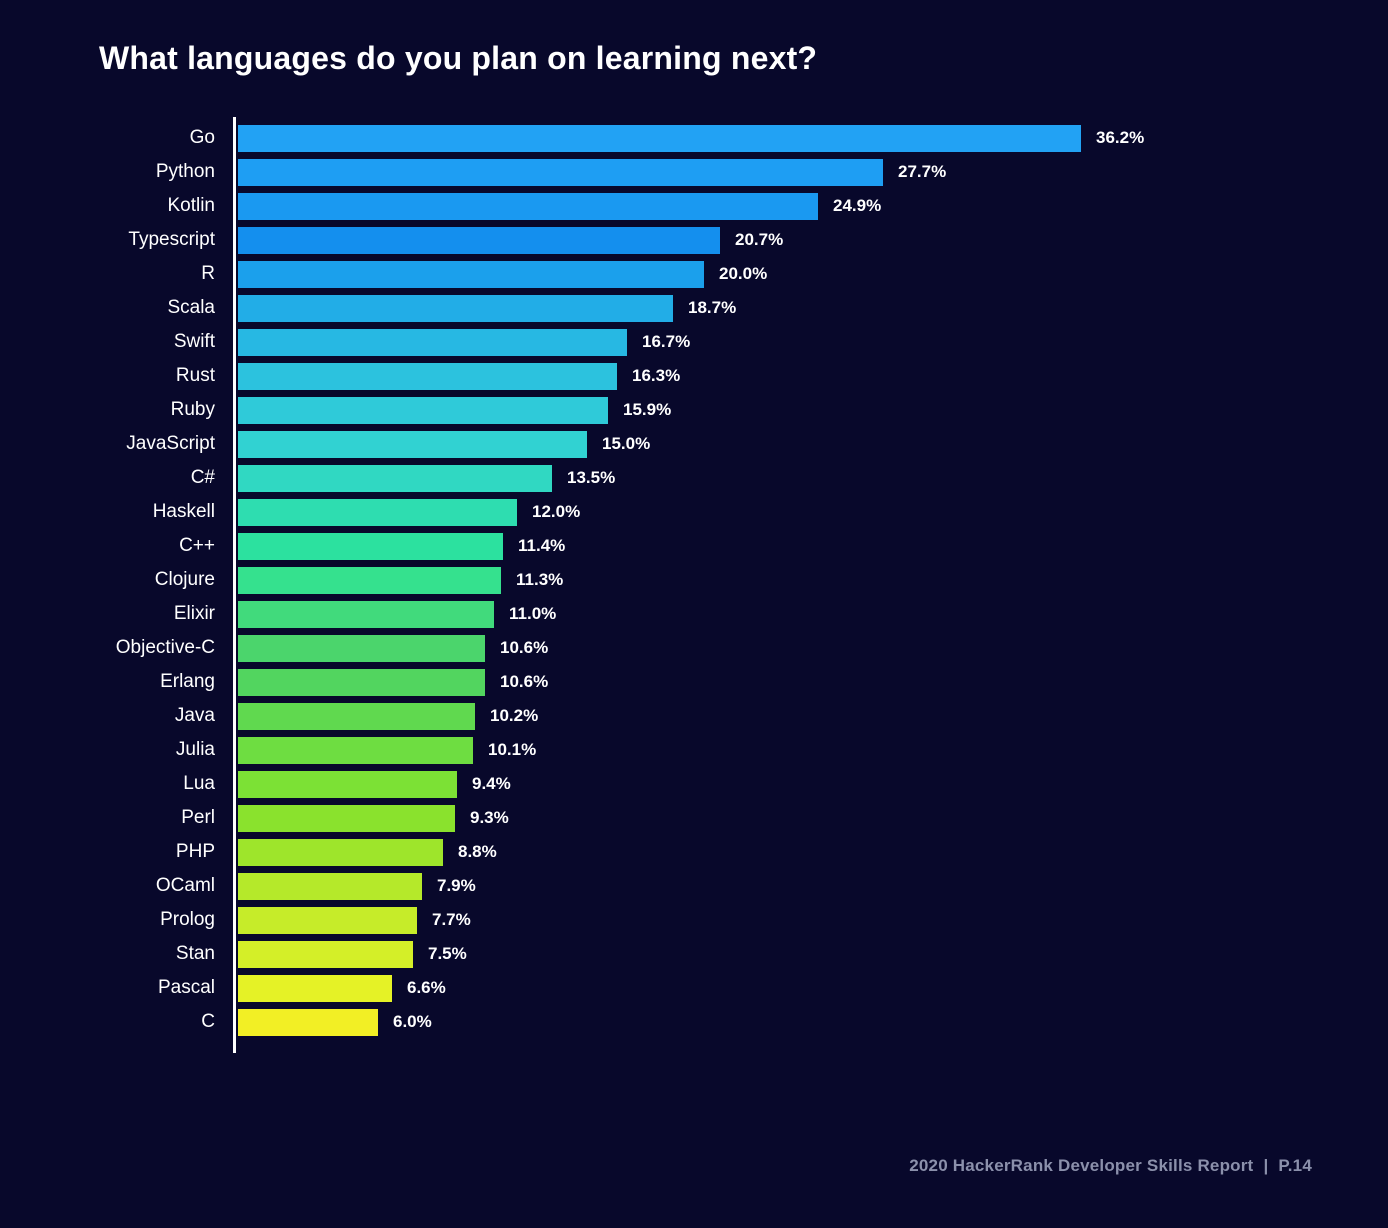 Image resolution: width=1388 pixels, height=1228 pixels. What do you see at coordinates (194, 341) in the screenshot?
I see `category-label: Swift` at bounding box center [194, 341].